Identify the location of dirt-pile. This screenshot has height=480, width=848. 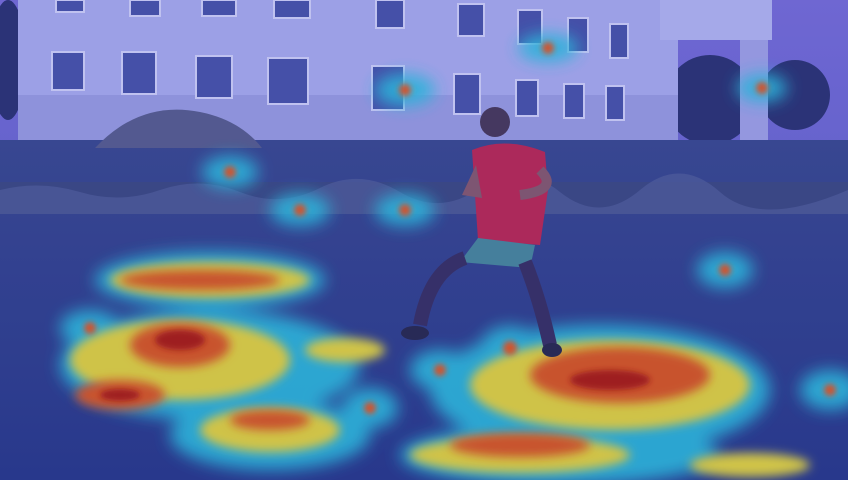
(178, 128).